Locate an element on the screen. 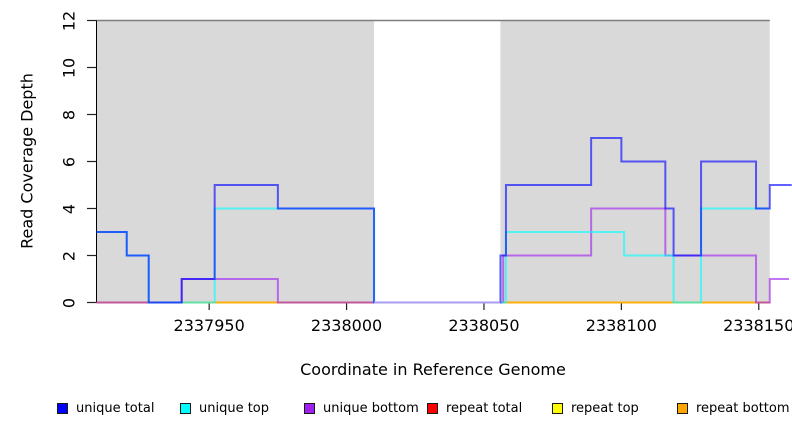 This screenshot has height=432, width=792. y-tick-label: 12 is located at coordinates (69, 20).